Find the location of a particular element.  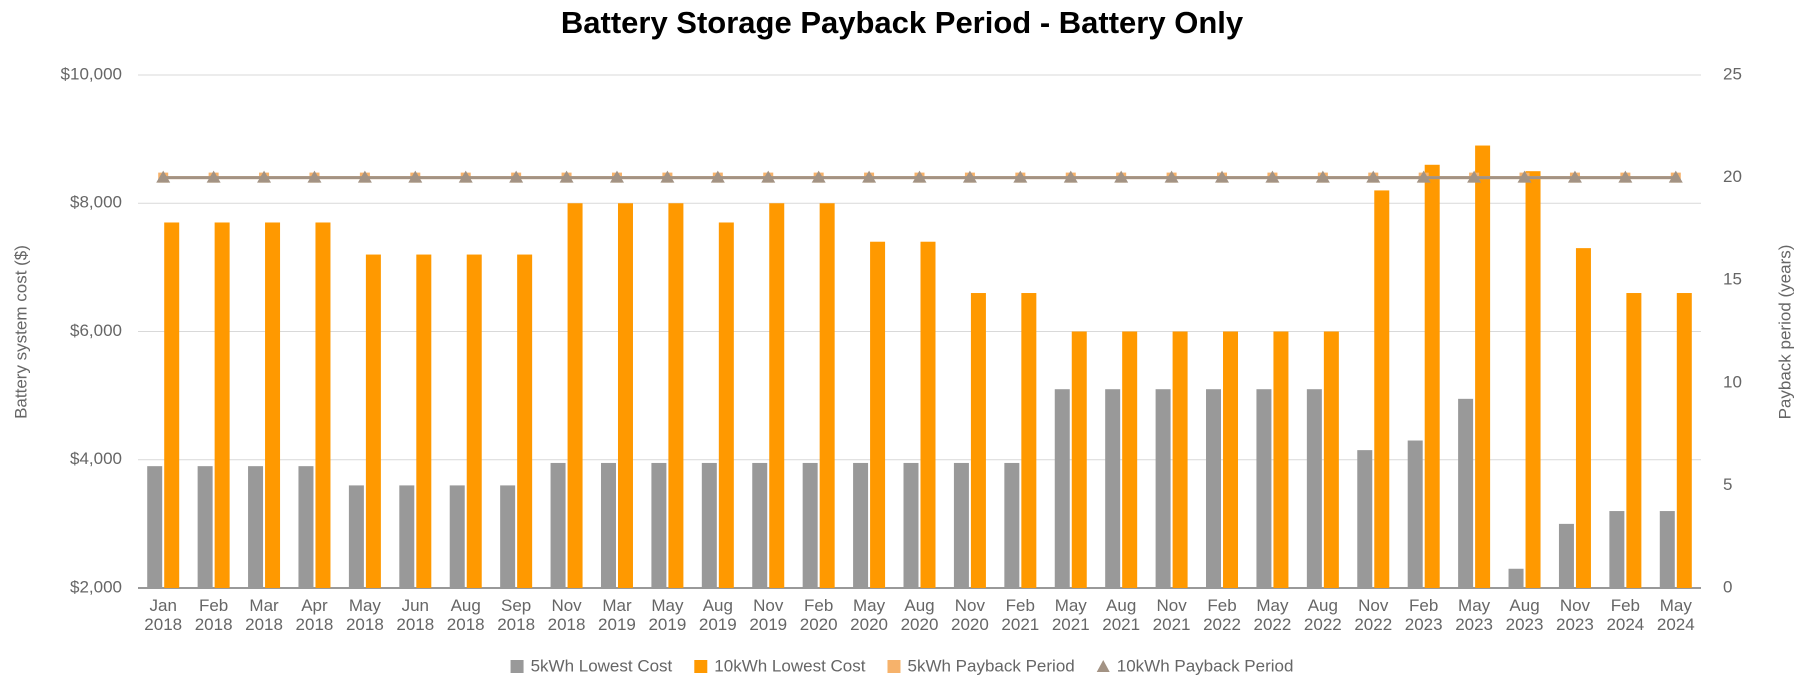

y2-tick-label: 20 is located at coordinates (1732, 176).